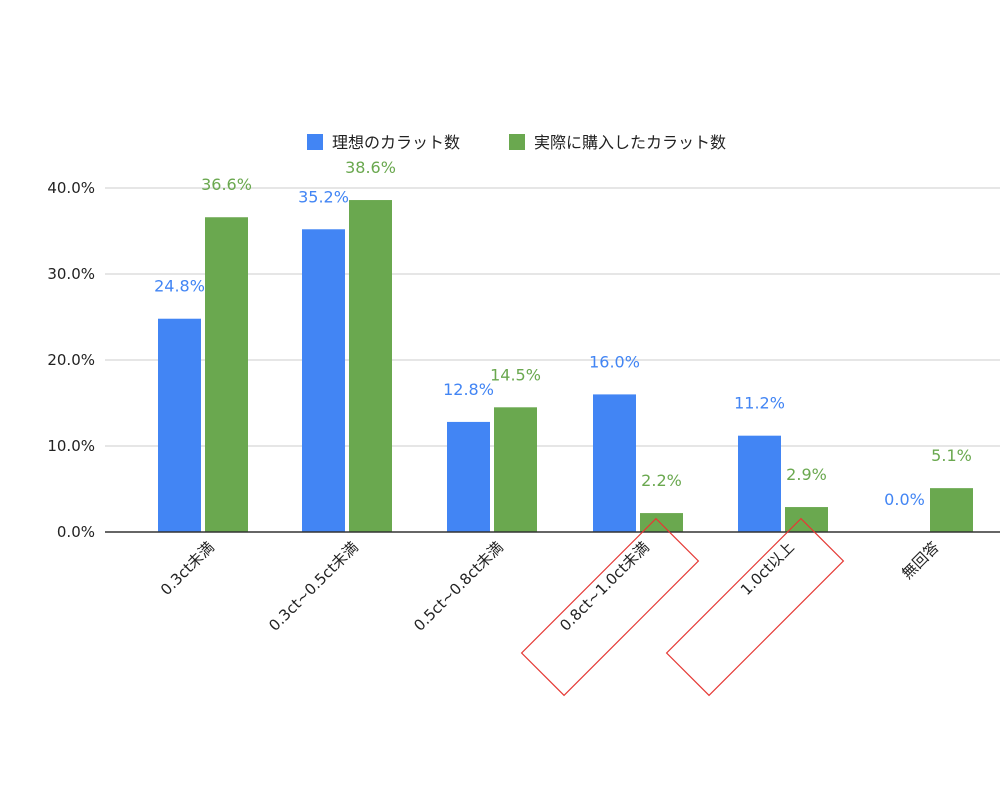  What do you see at coordinates (71, 274) in the screenshot?
I see `y-tick-label: 30.0%` at bounding box center [71, 274].